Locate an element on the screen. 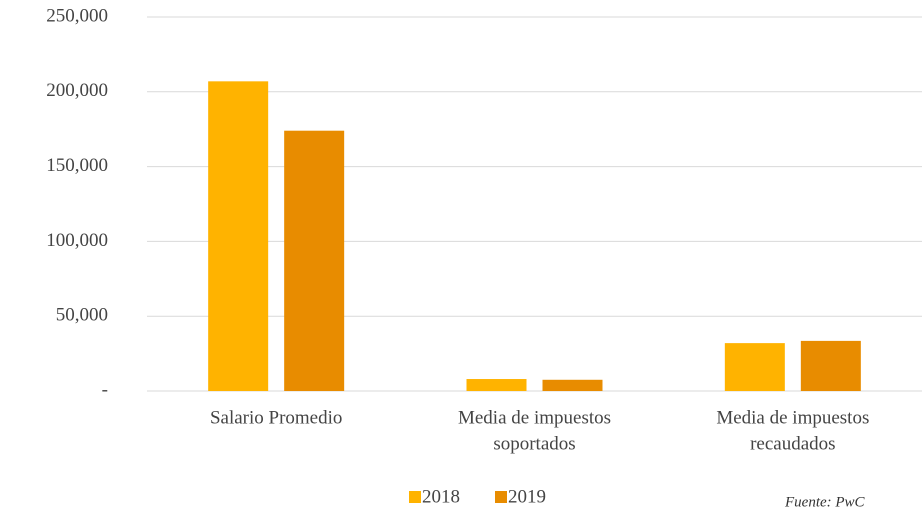 The height and width of the screenshot is (511, 922). y-tick-label: 150,000 is located at coordinates (77, 165).